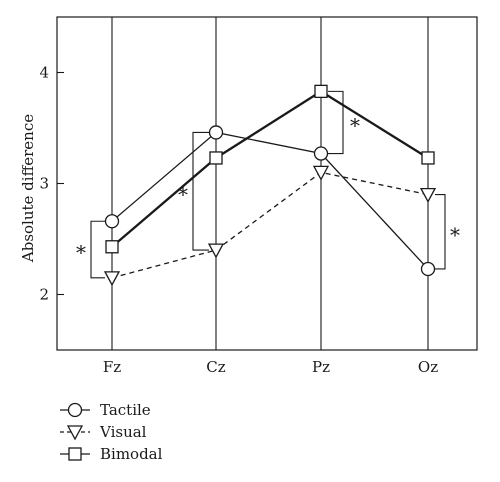 This screenshot has width=500, height=482. What do you see at coordinates (200, 191) in the screenshot?
I see `significance-bracket-cz` at bounding box center [200, 191].